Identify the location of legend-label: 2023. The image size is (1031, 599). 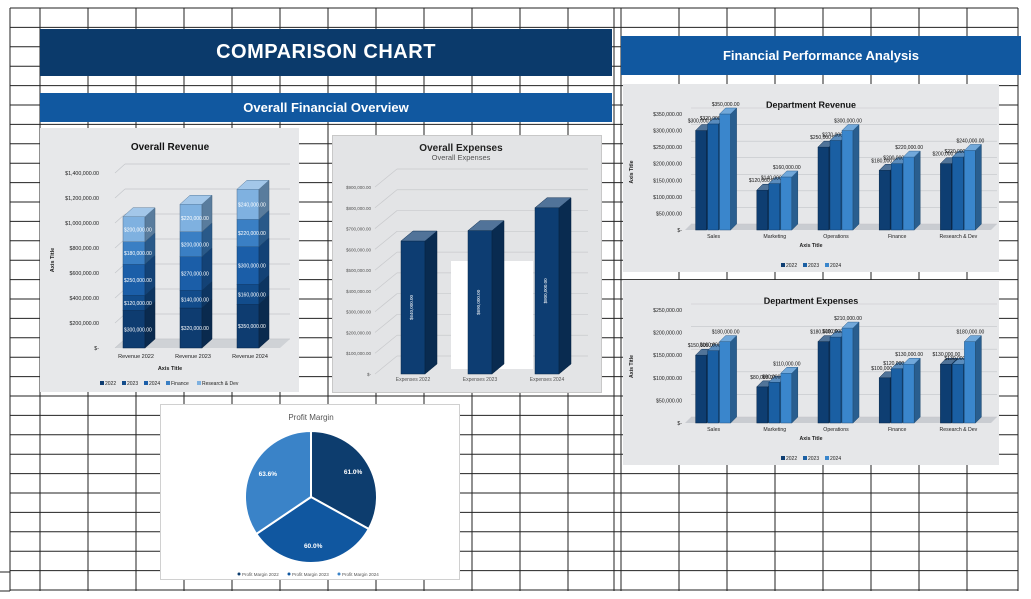
(813, 266).